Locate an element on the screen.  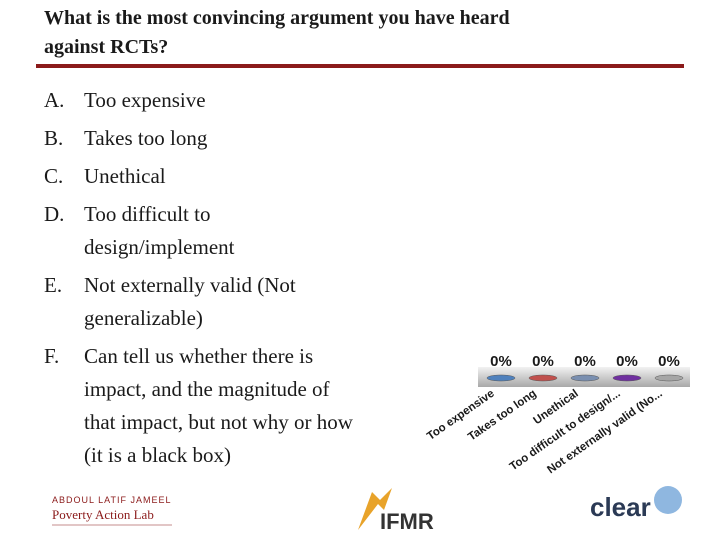
logo-text: ABDOUL LATIF JAMEEL is located at coordinates (112, 500).